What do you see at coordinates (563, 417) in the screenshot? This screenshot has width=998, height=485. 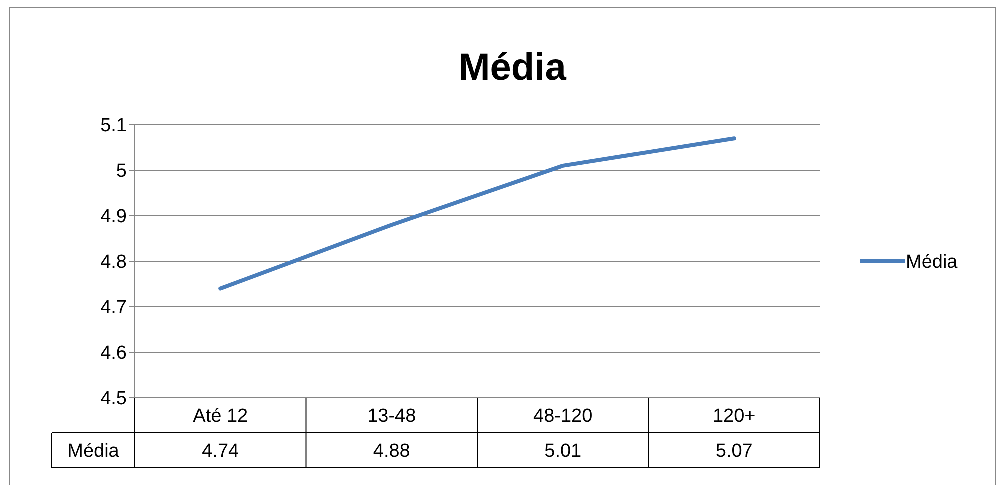 I see `x-tick-label: 48-120` at bounding box center [563, 417].